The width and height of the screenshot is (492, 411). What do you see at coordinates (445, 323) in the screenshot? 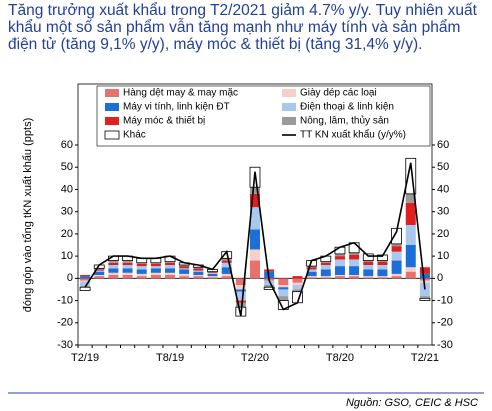
I see `y2-tick-label: -20` at bounding box center [445, 323].